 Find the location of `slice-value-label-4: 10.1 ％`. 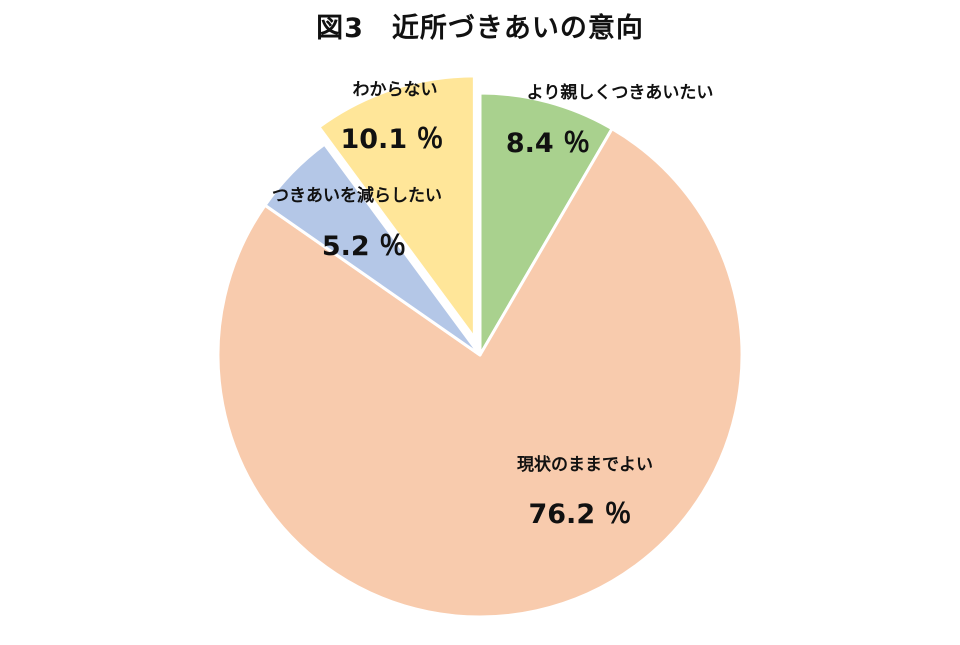

slice-value-label-4: 10.1 ％ is located at coordinates (391, 139).